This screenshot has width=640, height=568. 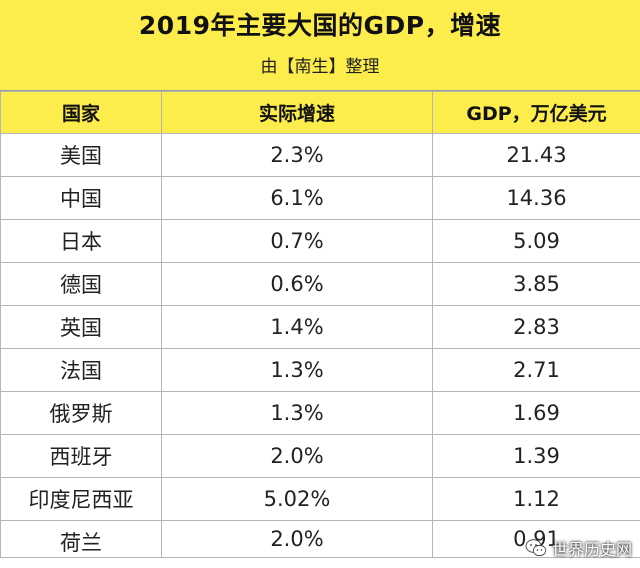 What do you see at coordinates (297, 155) in the screenshot?
I see `growth-cell: 2.3%` at bounding box center [297, 155].